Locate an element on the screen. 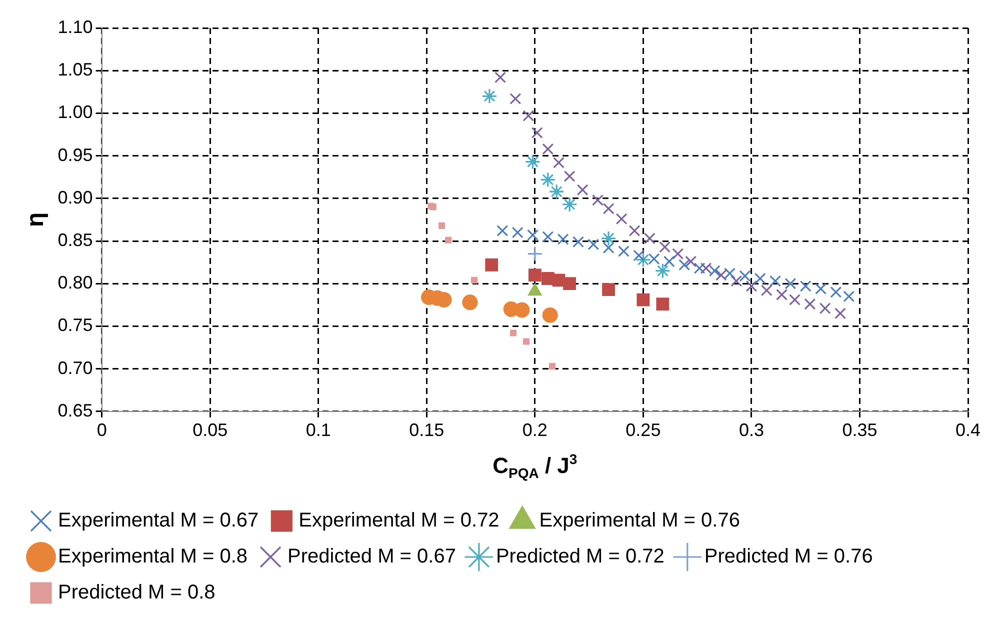 The height and width of the screenshot is (627, 996). y-tick-label: 0.70 is located at coordinates (75, 368).